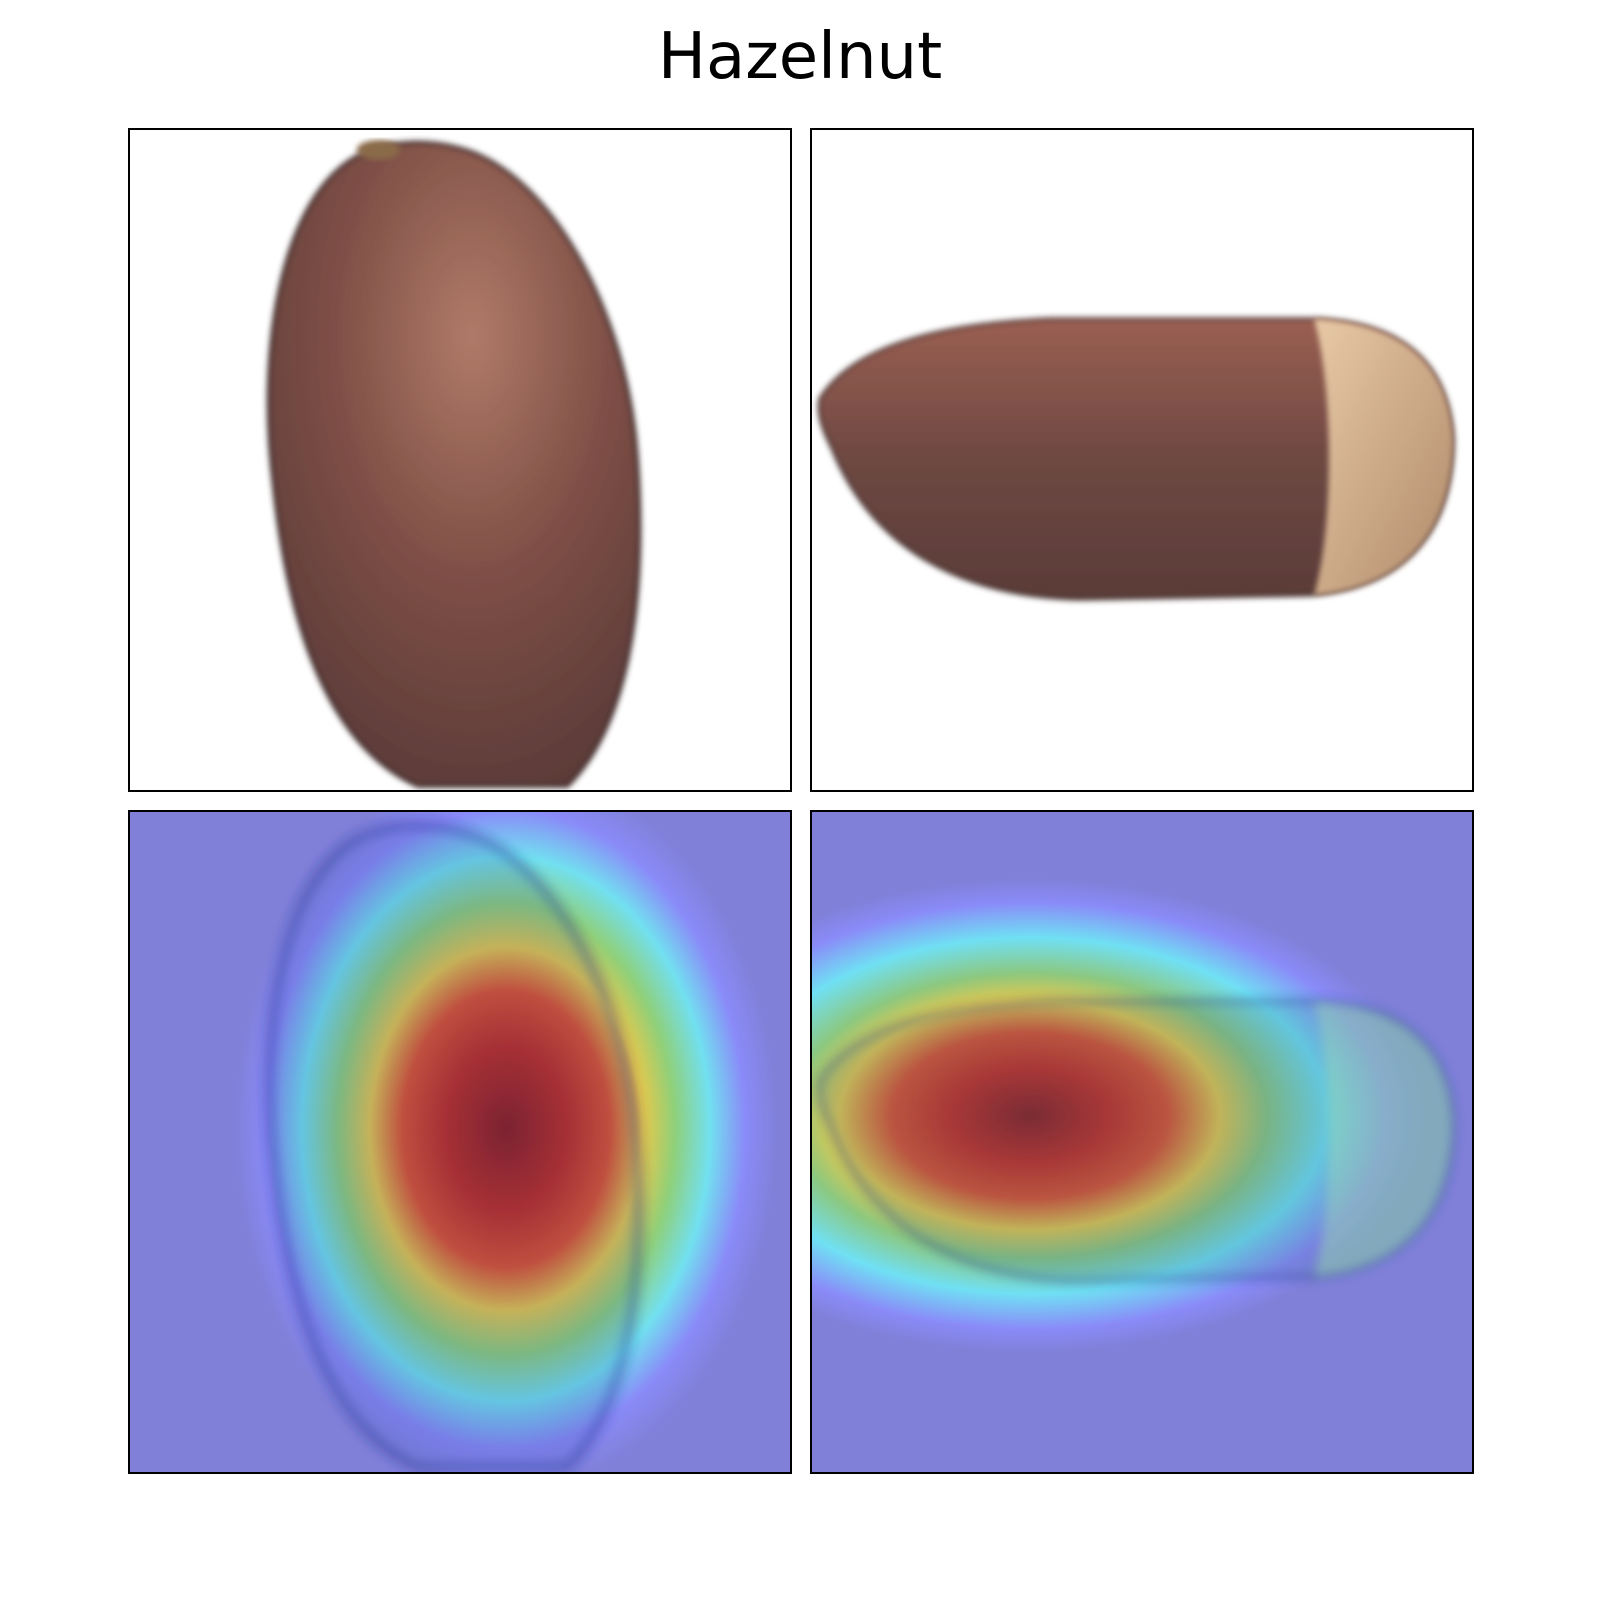  What do you see at coordinates (800, 57) in the screenshot?
I see `figure-title: Hazelnut` at bounding box center [800, 57].